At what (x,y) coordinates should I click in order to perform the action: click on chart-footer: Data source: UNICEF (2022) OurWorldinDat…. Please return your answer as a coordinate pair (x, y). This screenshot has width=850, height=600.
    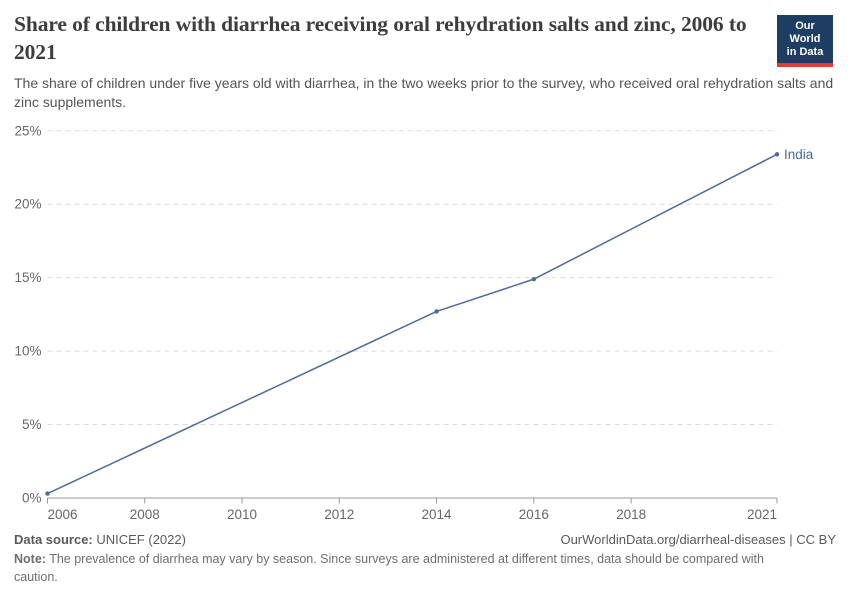
    Looking at the image, I should click on (425, 539).